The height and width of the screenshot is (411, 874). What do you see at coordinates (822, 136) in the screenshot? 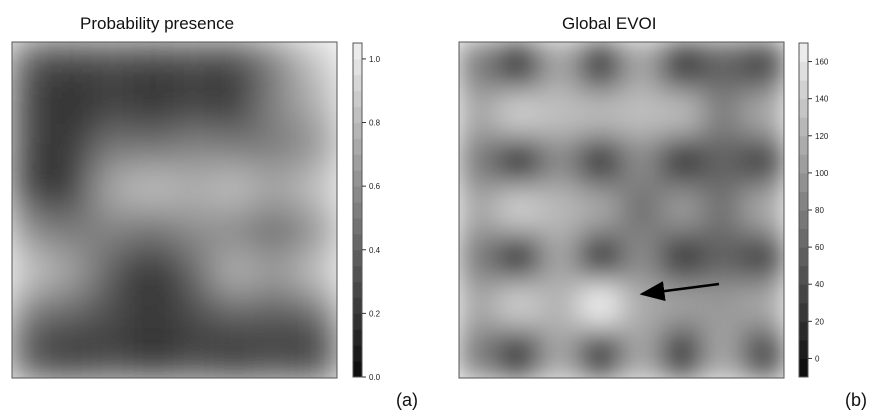
I see `b-colorbar-tick-label: 120` at bounding box center [822, 136].